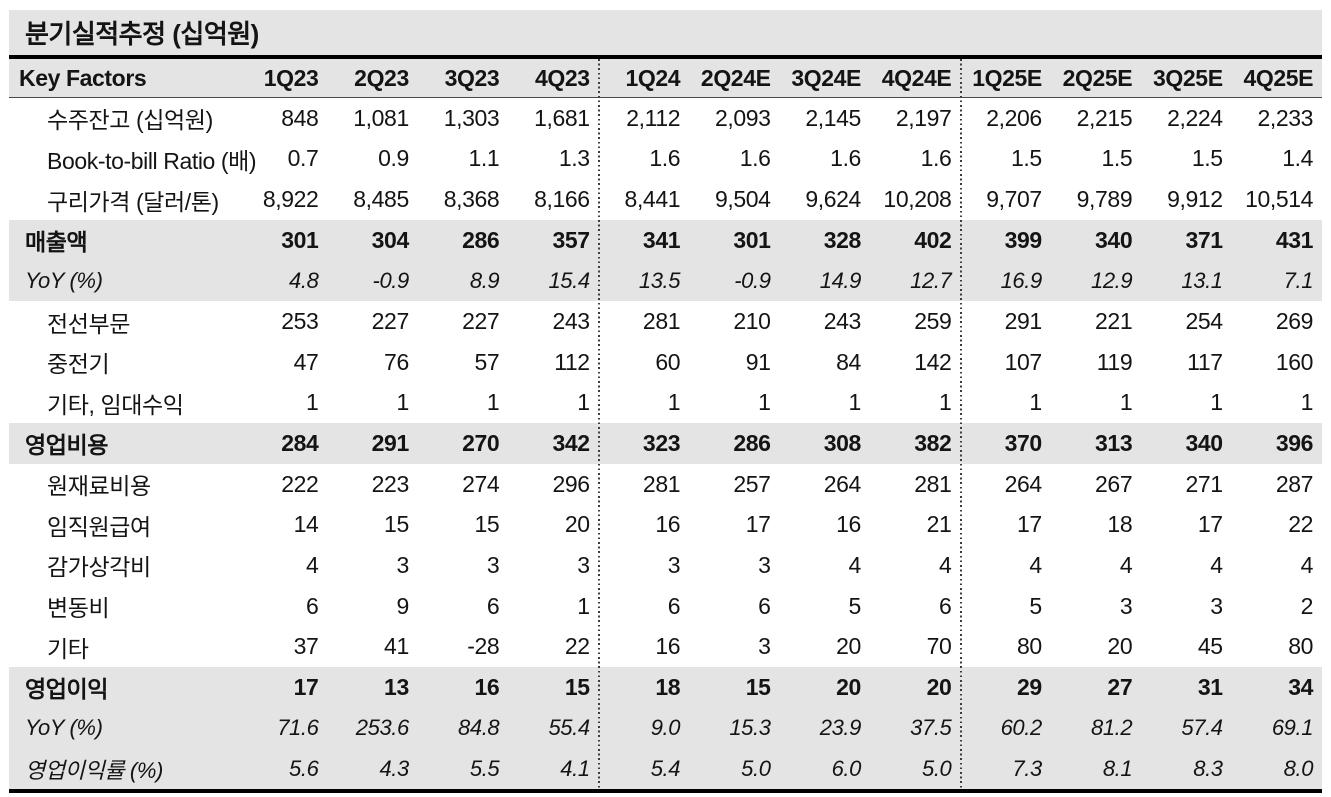 The width and height of the screenshot is (1331, 797). What do you see at coordinates (1195, 199) in the screenshot?
I see `cell-value: 9,912` at bounding box center [1195, 199].